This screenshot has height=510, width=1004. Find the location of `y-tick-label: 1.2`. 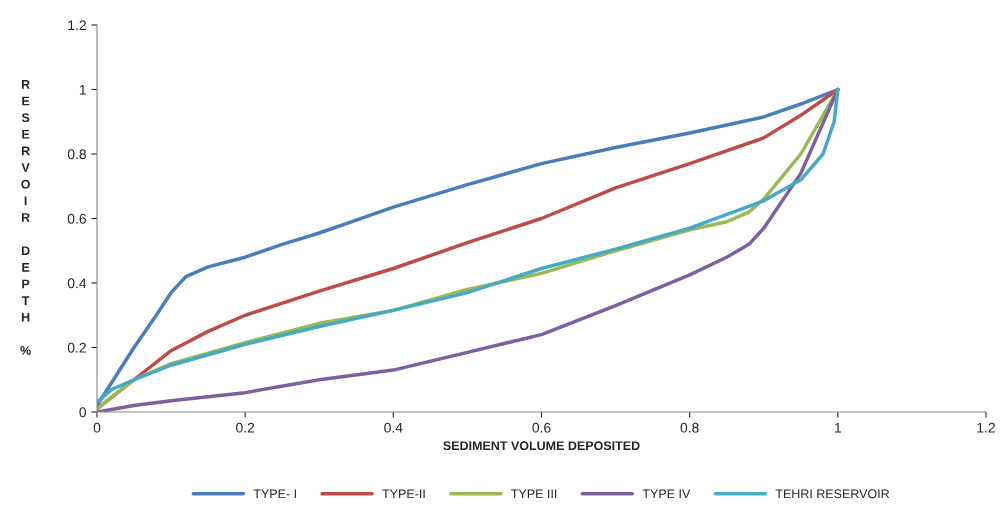

y-tick-label: 1.2 is located at coordinates (77, 25).